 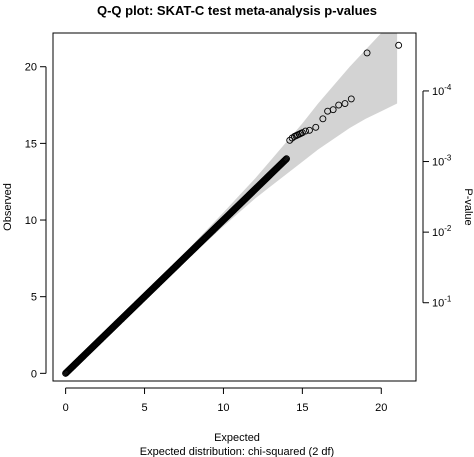 What do you see at coordinates (31, 144) in the screenshot?
I see `y-tick-label: 15` at bounding box center [31, 144].